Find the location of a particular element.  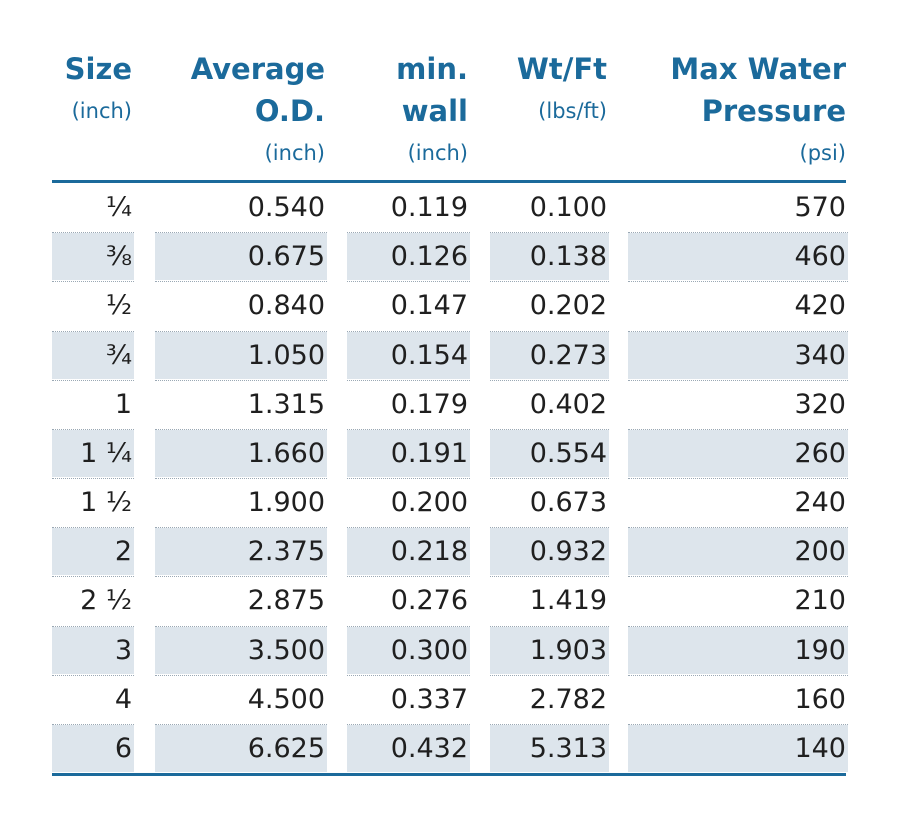

table-cell: 1.315 is located at coordinates (286, 404).